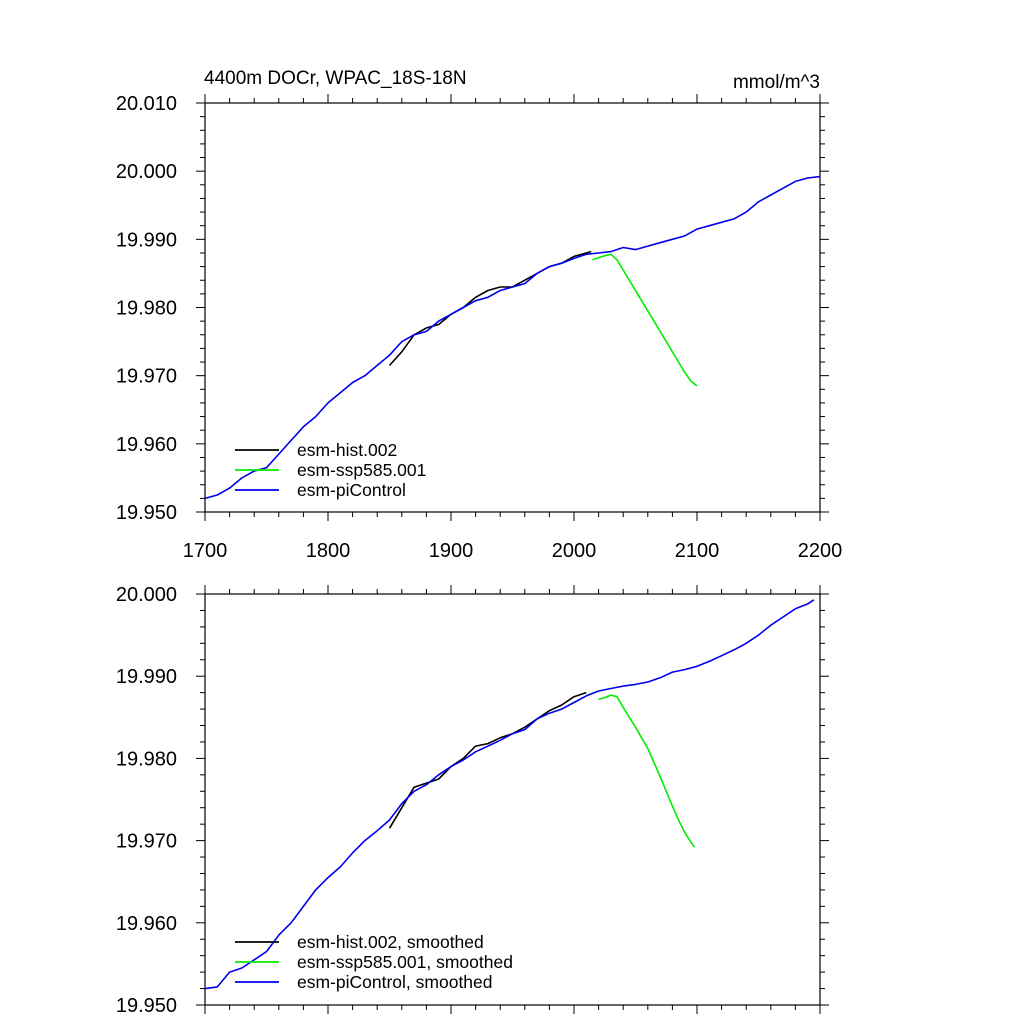  I want to click on x-tick-label: 2100, so click(697, 551).